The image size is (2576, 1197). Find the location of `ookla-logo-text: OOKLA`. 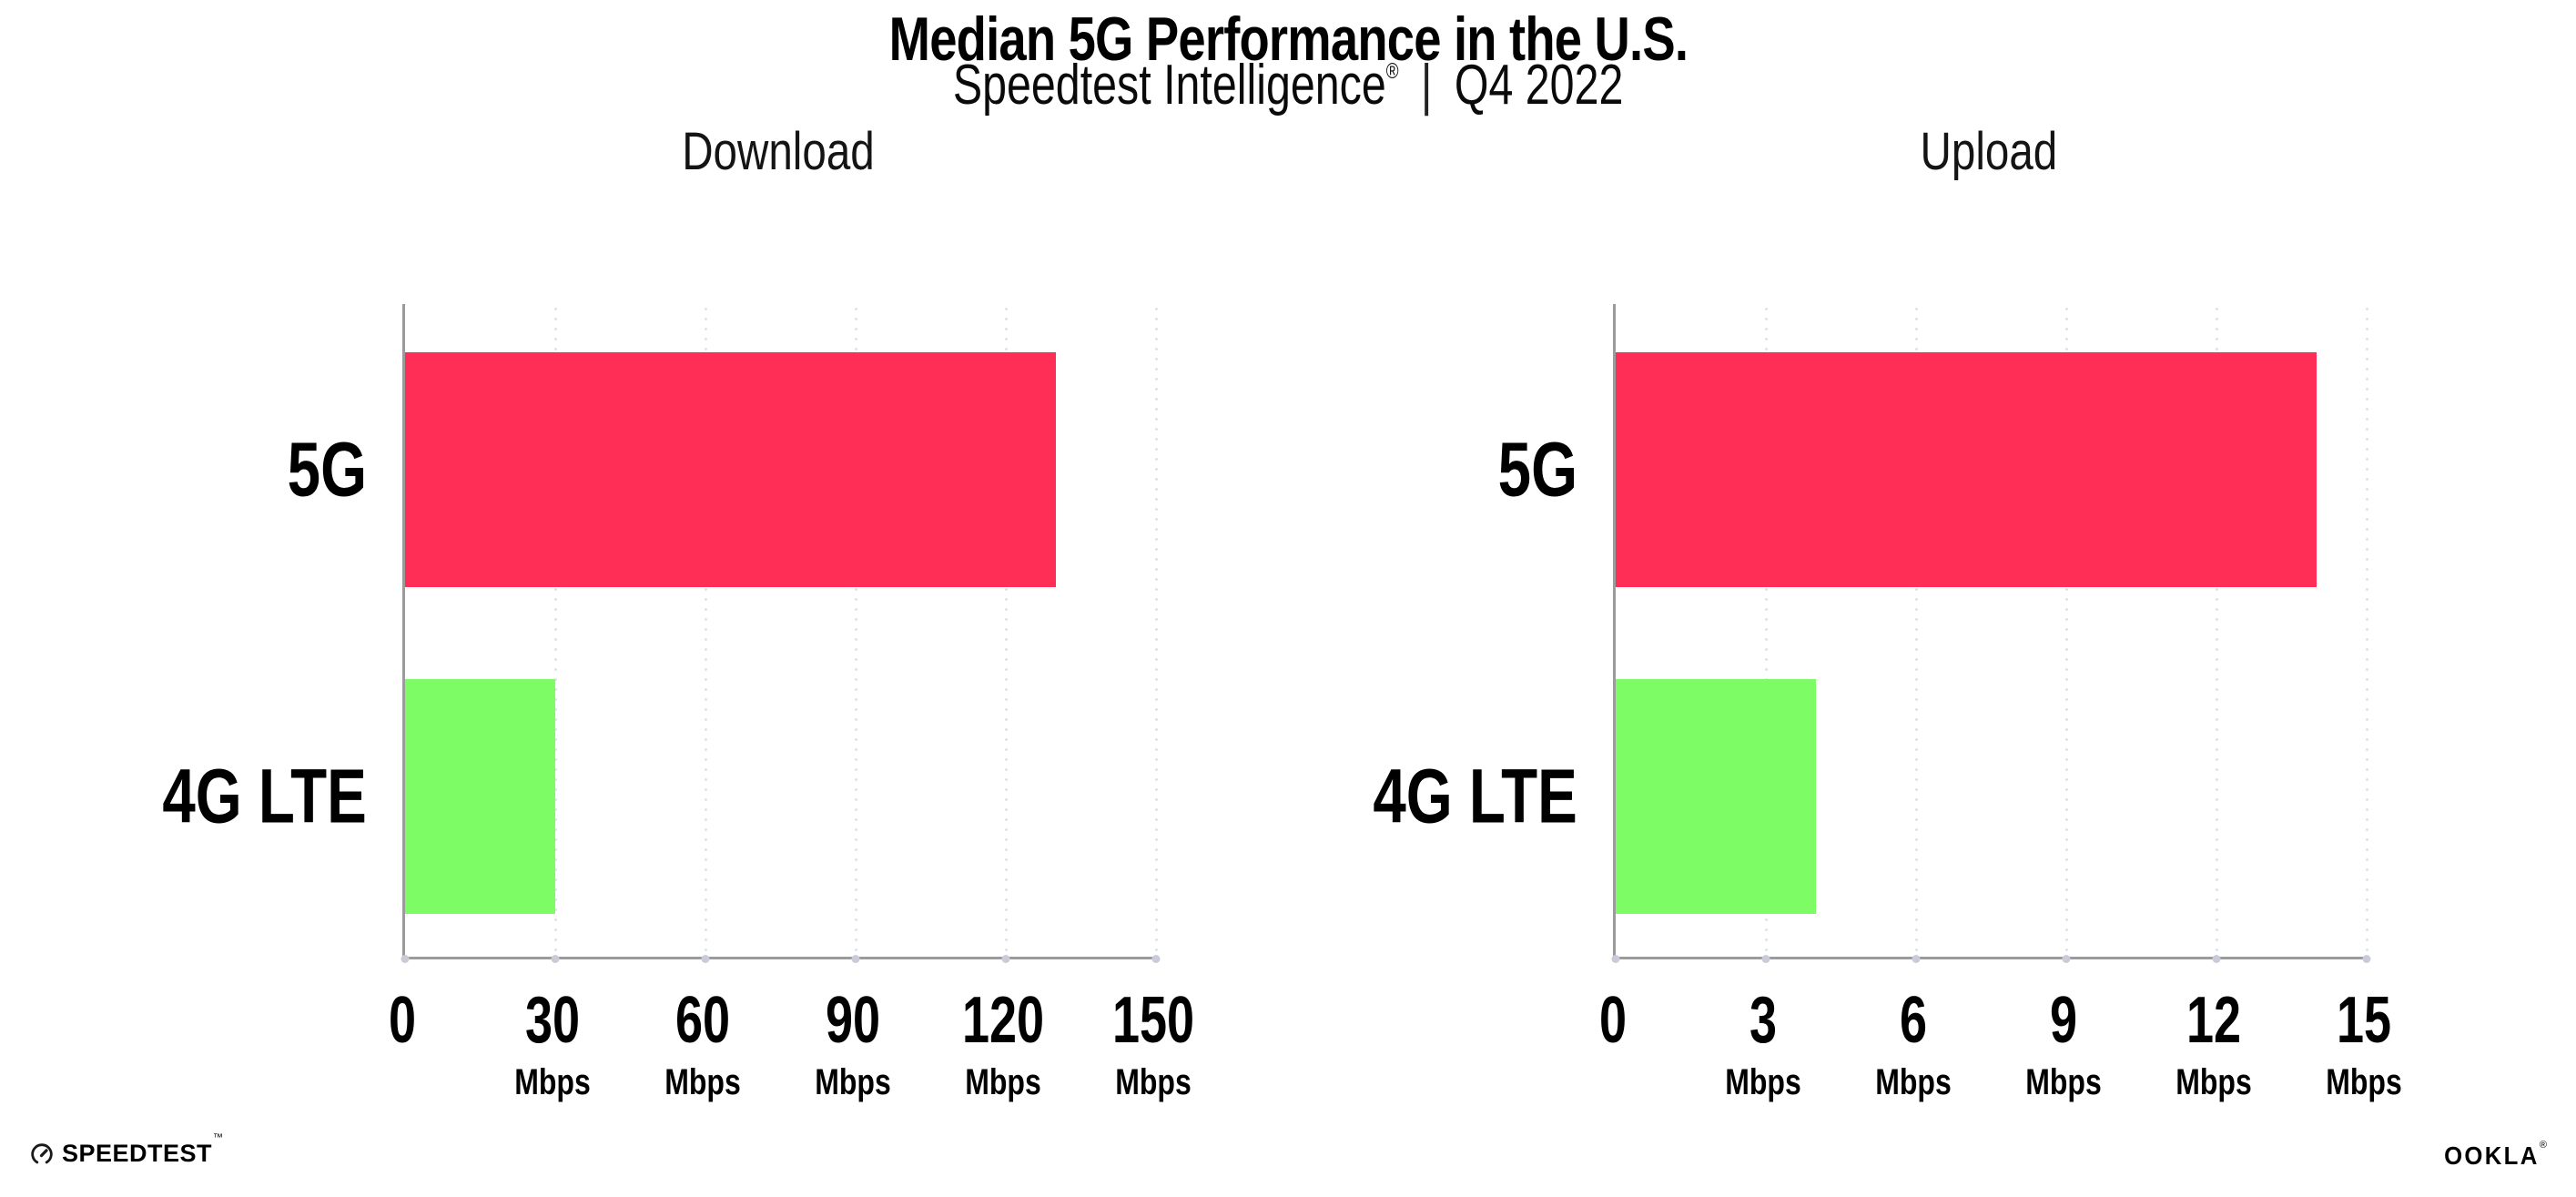

ookla-logo-text: OOKLA is located at coordinates (2492, 1156).